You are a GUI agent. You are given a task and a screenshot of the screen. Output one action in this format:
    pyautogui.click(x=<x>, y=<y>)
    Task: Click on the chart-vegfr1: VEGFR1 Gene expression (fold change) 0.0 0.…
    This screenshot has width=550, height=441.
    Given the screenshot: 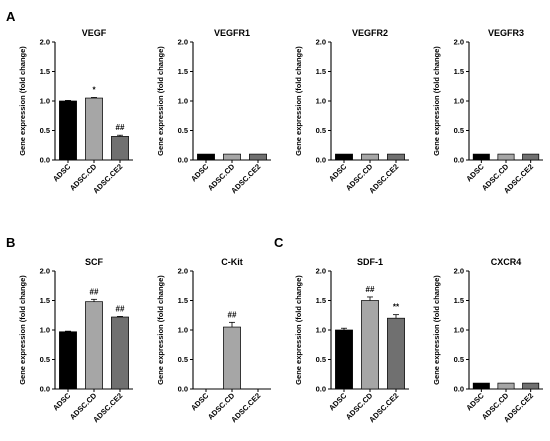 What is the action you would take?
    pyautogui.click(x=213, y=111)
    